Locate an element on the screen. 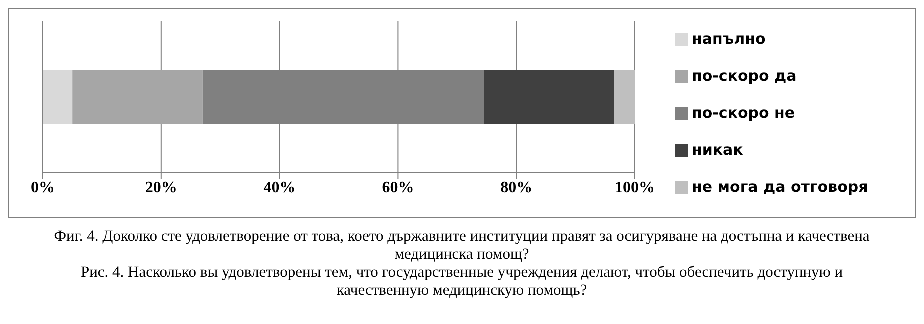 This screenshot has width=924, height=324. x-tick-label: 60% is located at coordinates (398, 187).